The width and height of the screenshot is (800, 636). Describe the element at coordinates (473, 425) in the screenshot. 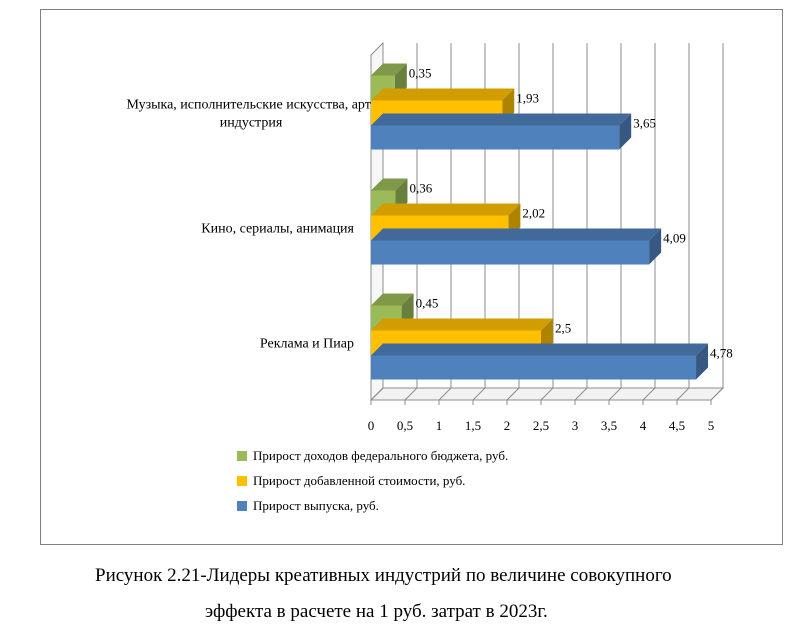

I see `x-tick-label-3: 1,5` at that location.